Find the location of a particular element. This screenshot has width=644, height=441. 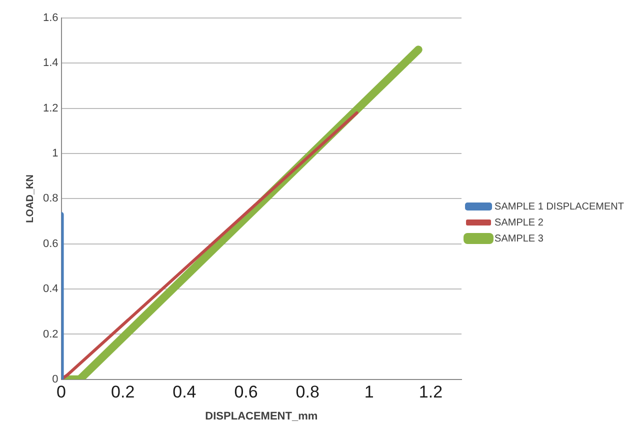

y-tick-label: 0.6 is located at coordinates (50, 244).